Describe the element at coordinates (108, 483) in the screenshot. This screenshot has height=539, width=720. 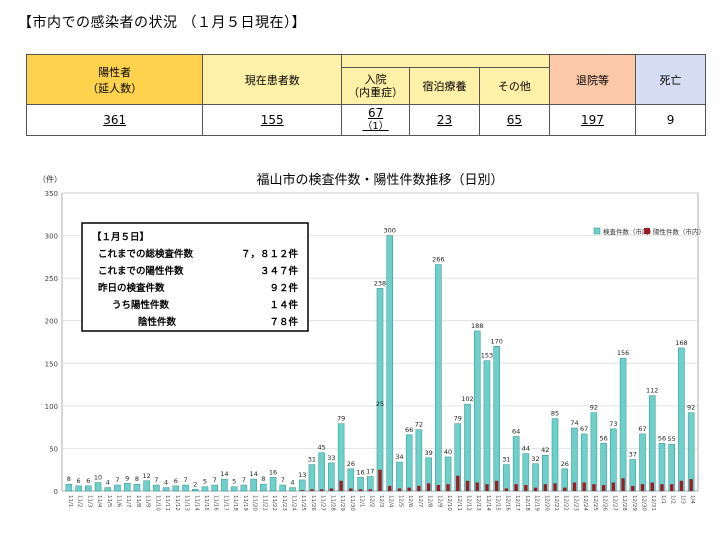
I see `data-label: 4` at that location.